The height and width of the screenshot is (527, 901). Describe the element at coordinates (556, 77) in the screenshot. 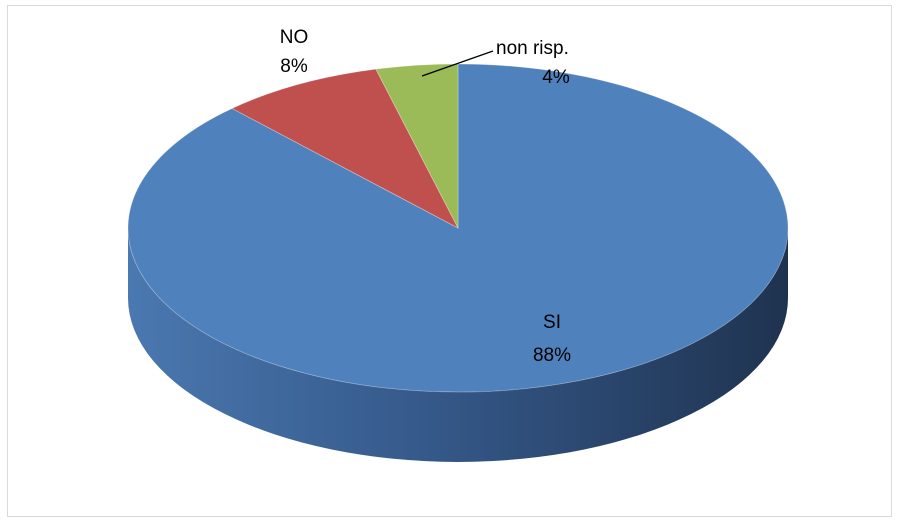

I see `slice-percent-non-risp: 4%` at that location.